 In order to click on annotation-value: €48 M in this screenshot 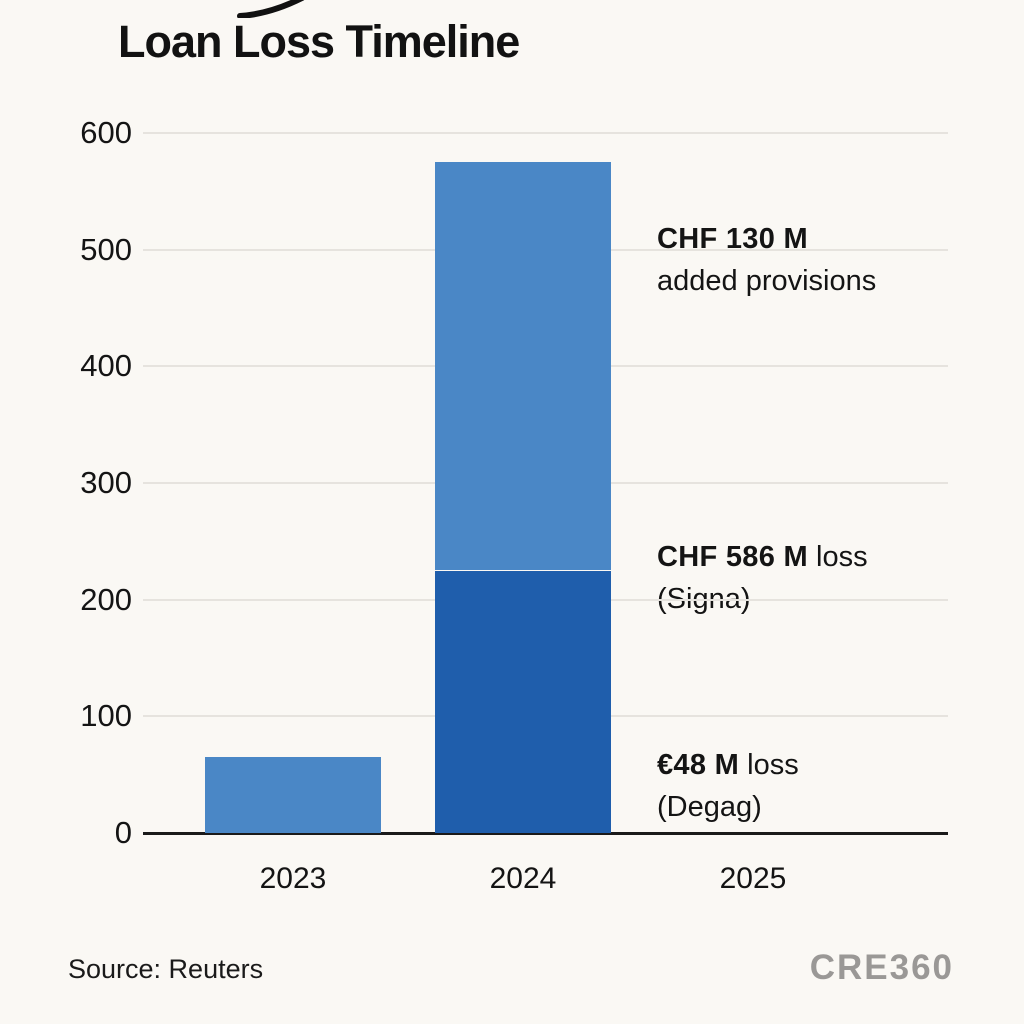, I will do `click(698, 765)`.